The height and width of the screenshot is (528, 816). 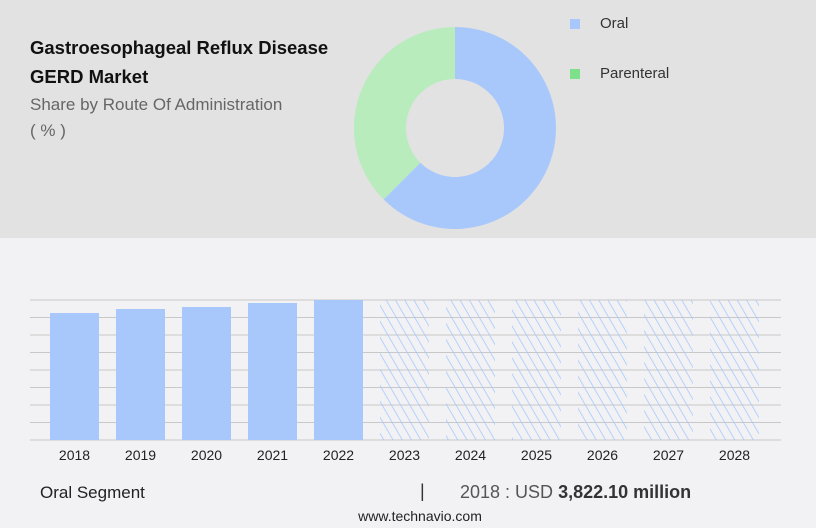 What do you see at coordinates (668, 370) in the screenshot?
I see `bar-forecast-2027` at bounding box center [668, 370].